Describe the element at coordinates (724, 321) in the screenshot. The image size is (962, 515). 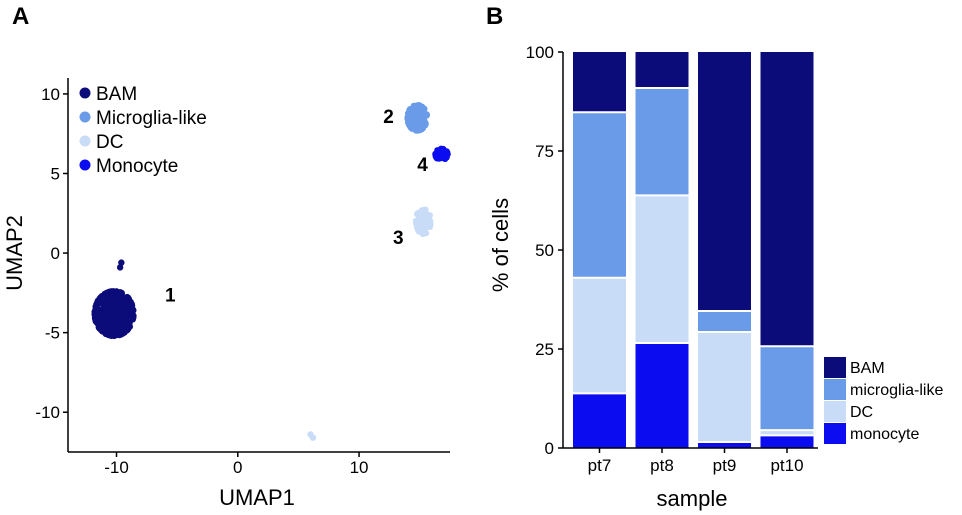
I see `bar-pt9-microglia-like` at that location.